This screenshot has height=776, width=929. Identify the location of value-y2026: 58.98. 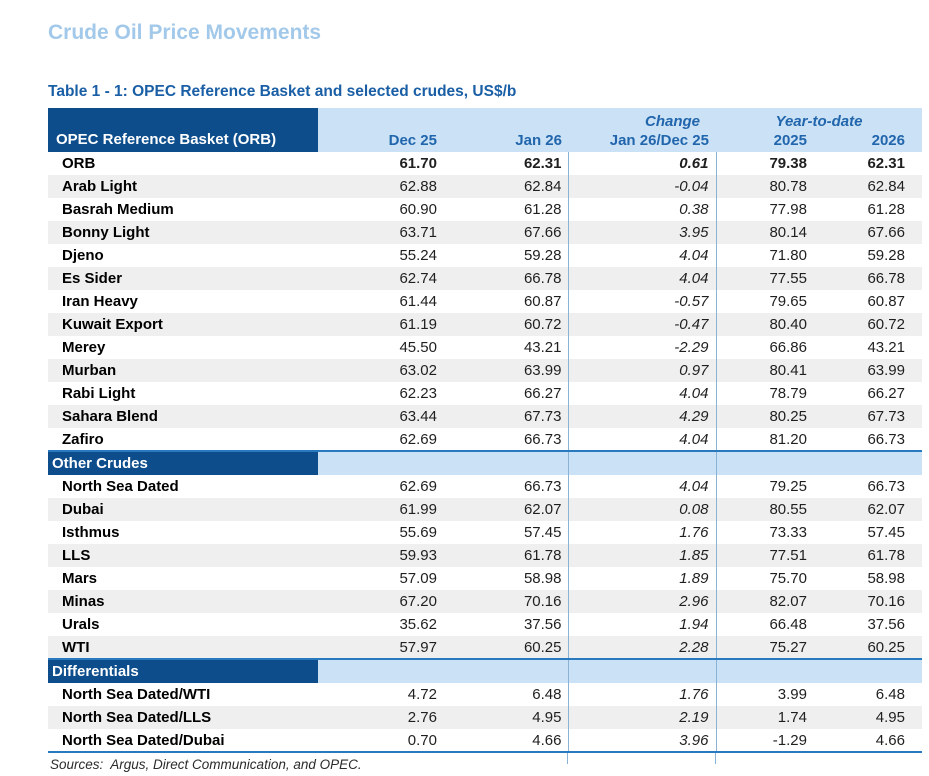
(886, 578).